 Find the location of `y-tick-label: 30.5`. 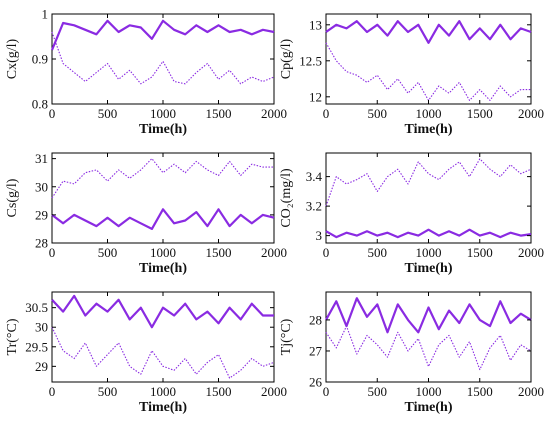

y-tick-label: 30.5 is located at coordinates (36, 307).